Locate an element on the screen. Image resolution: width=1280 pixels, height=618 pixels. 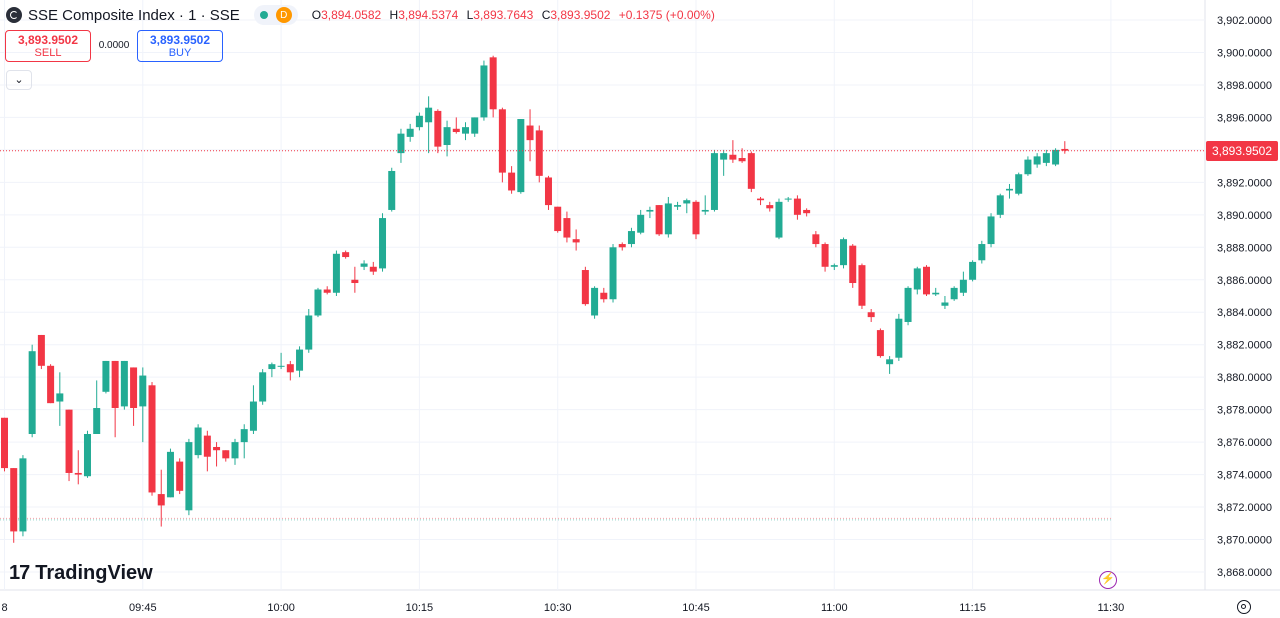
sell-button: 3,893.9502 SELL is located at coordinates (48, 46).